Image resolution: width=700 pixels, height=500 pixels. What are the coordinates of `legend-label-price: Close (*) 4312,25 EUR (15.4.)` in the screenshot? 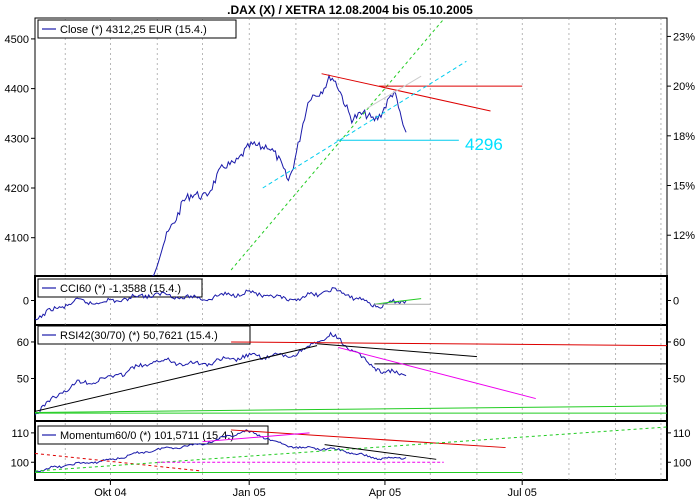 It's located at (133, 30).